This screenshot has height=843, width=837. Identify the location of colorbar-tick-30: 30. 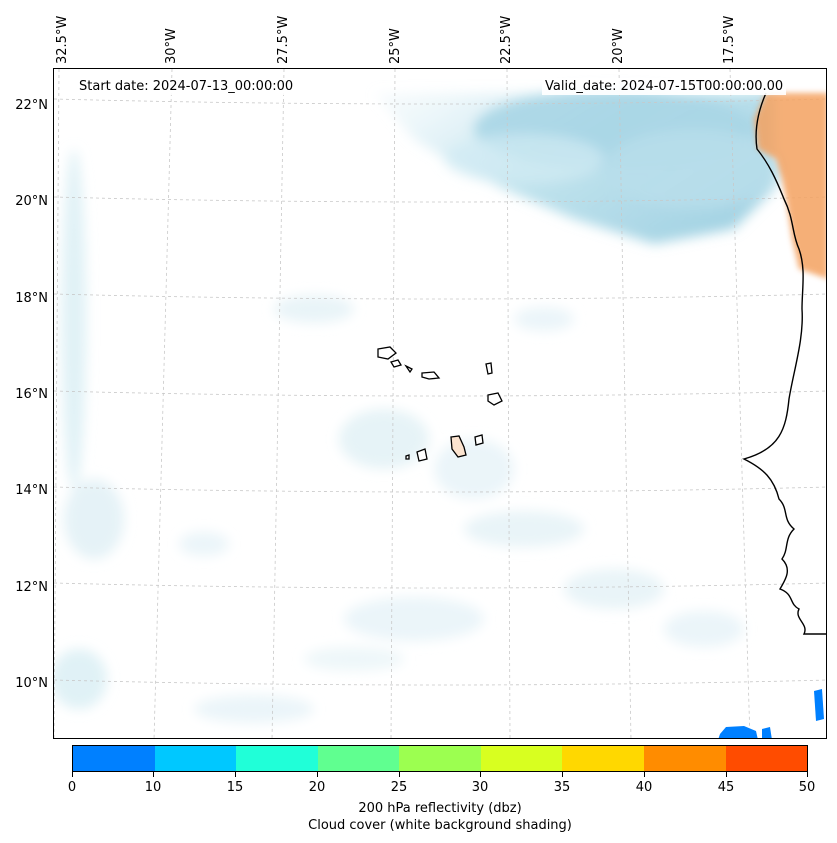
(480, 787).